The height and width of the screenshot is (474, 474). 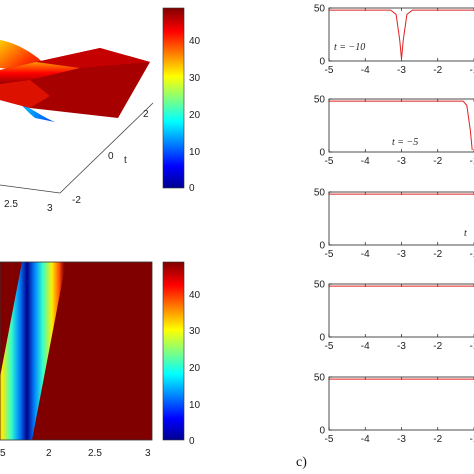 I want to click on surface-t-tick: -2, so click(x=76, y=200).